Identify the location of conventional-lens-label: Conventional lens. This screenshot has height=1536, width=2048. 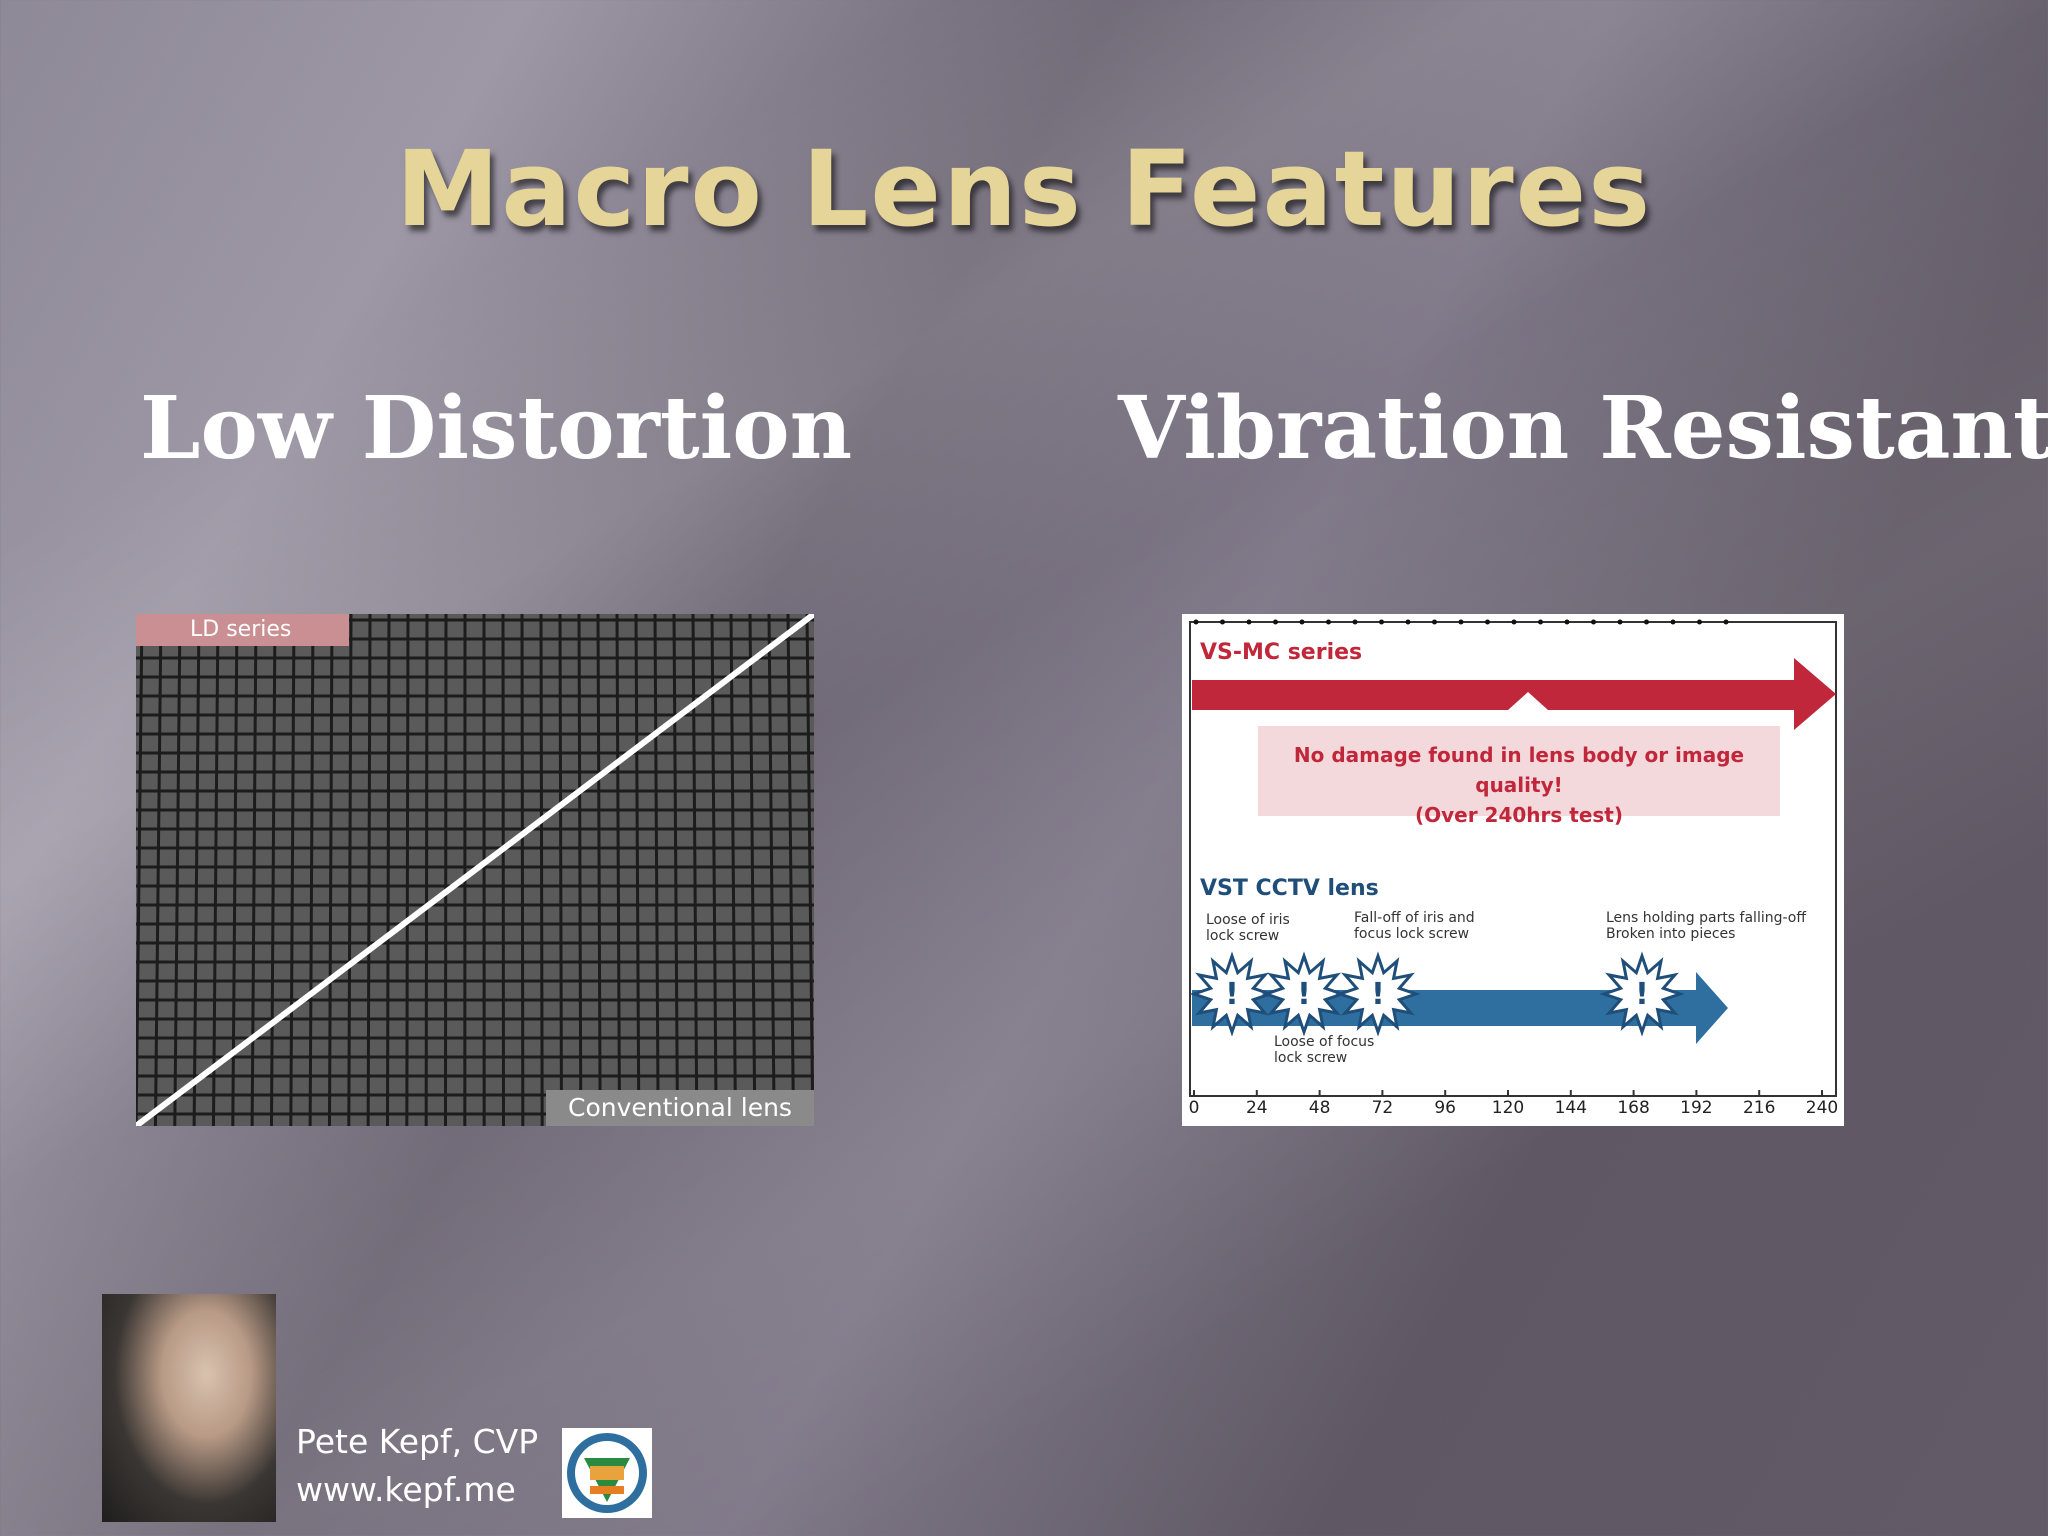
(680, 1108).